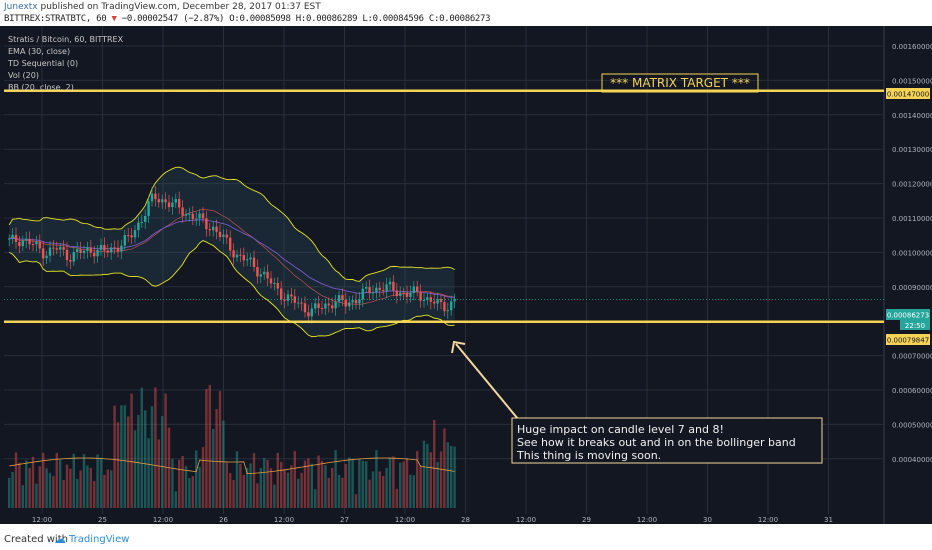 The height and width of the screenshot is (550, 932). Describe the element at coordinates (55, 19) in the screenshot. I see `symbol: BITTREX:STRATBTC, 60` at that location.